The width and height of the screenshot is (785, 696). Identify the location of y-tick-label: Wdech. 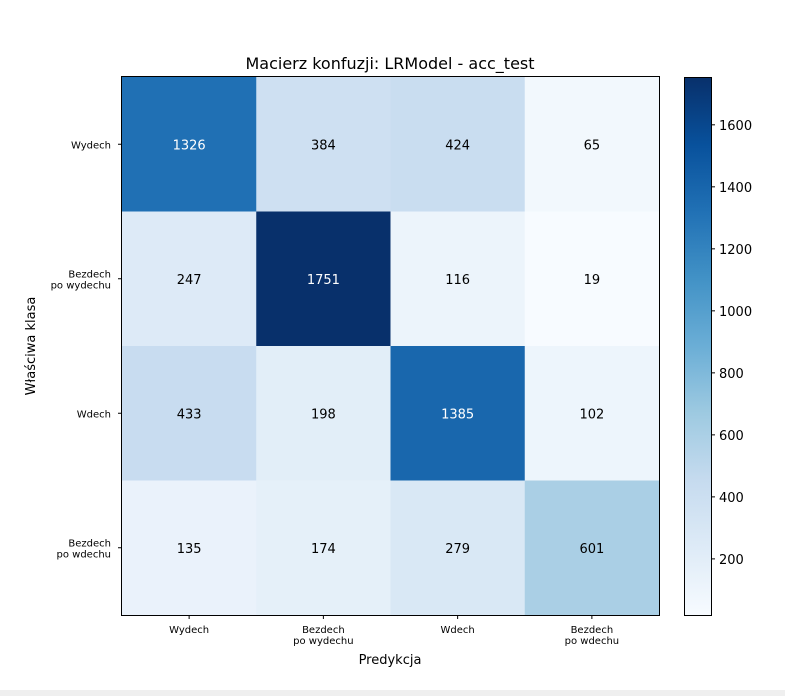
(94, 414).